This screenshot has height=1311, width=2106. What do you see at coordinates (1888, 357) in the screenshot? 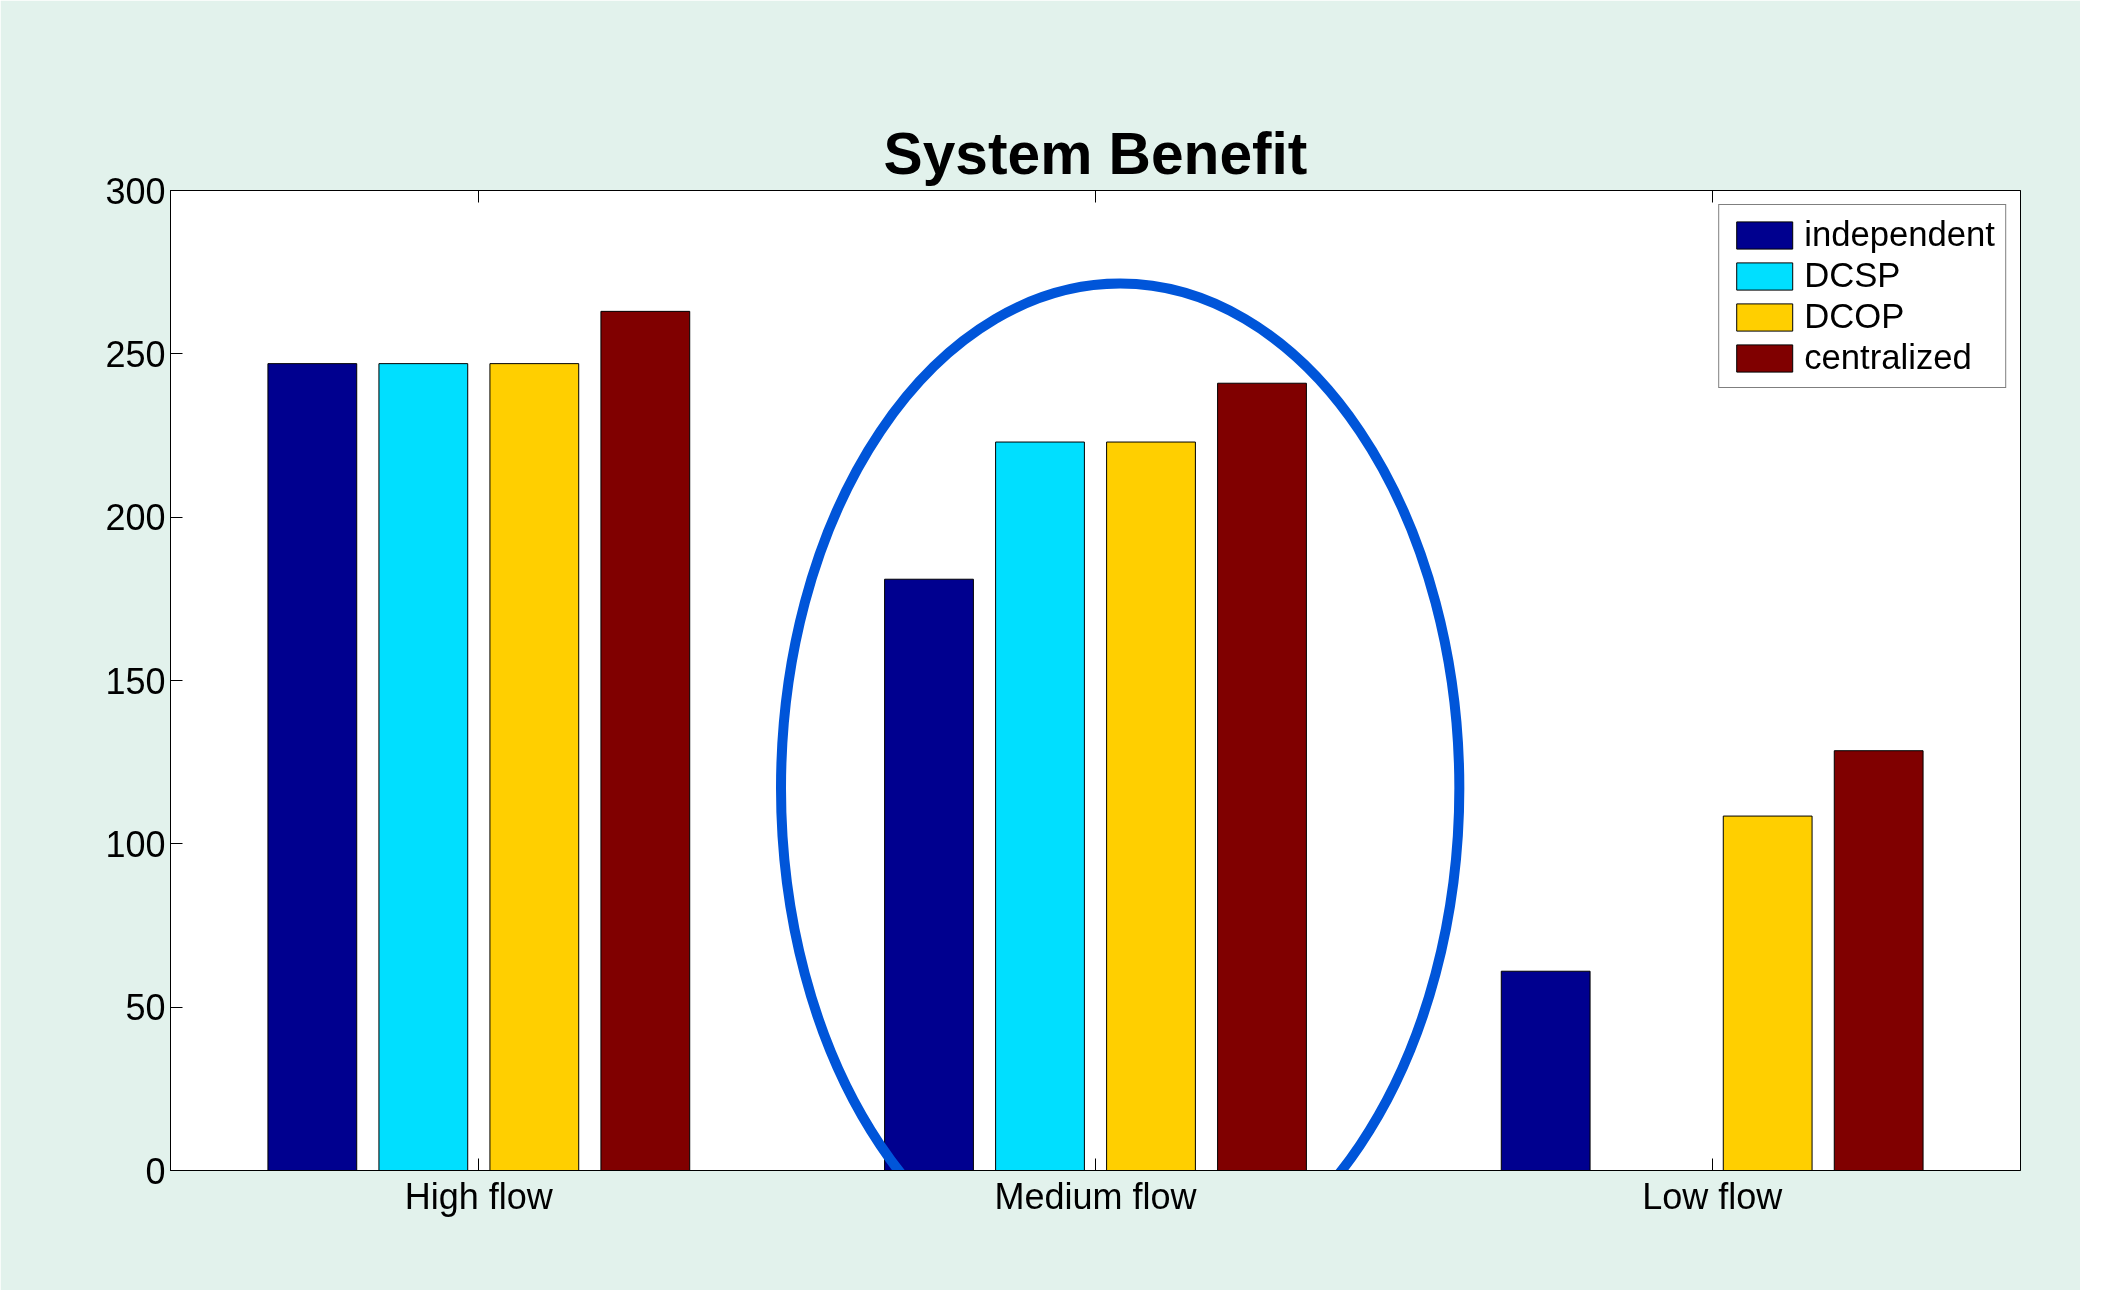
I see `legend-label: centralized` at bounding box center [1888, 357].